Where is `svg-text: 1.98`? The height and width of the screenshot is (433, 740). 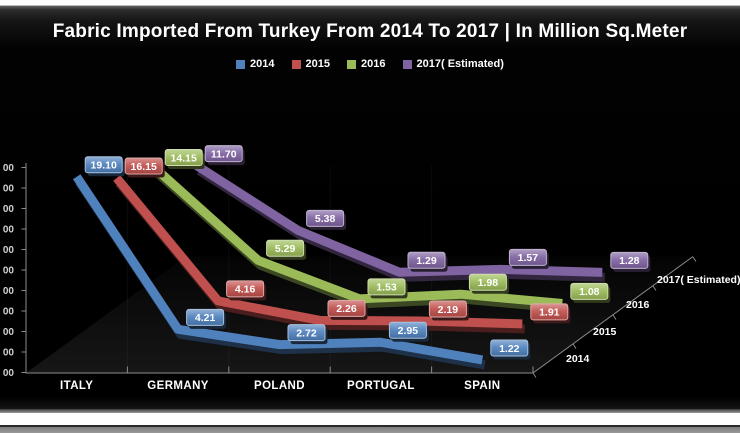
svg-text: 1.98 is located at coordinates (488, 283).